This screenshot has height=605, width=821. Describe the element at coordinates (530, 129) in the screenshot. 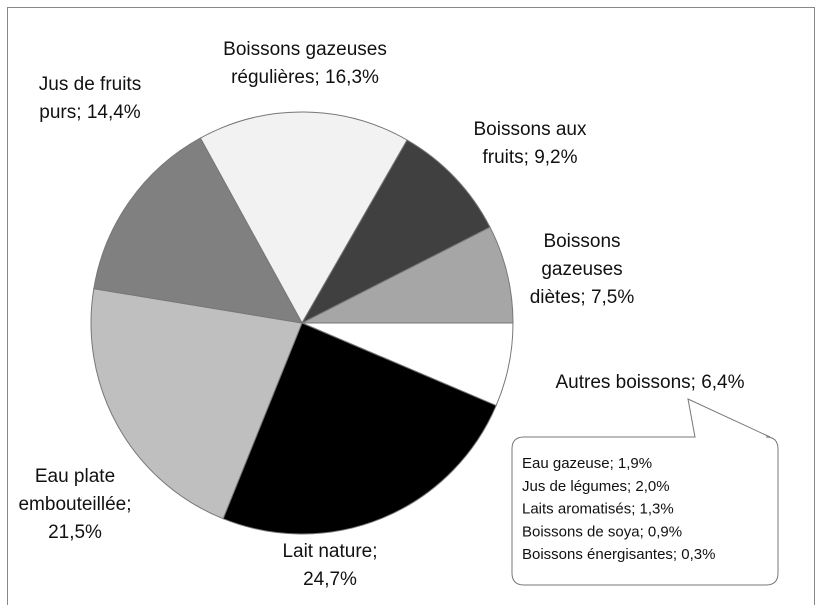

I see `slice-label: Boissons aux` at that location.